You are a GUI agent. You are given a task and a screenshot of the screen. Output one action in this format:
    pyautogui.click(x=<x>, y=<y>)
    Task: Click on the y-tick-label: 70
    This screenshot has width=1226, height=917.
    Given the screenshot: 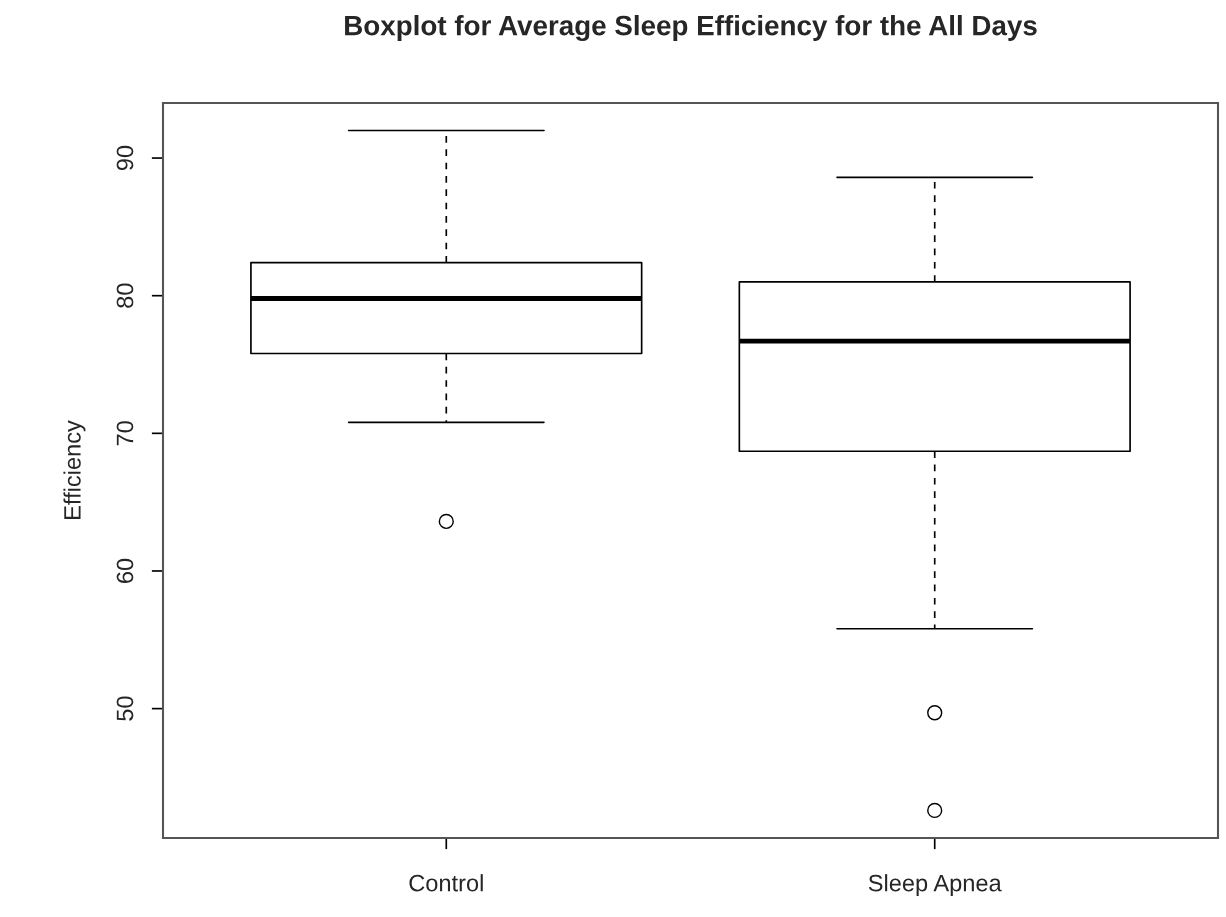 What is the action you would take?
    pyautogui.click(x=125, y=433)
    